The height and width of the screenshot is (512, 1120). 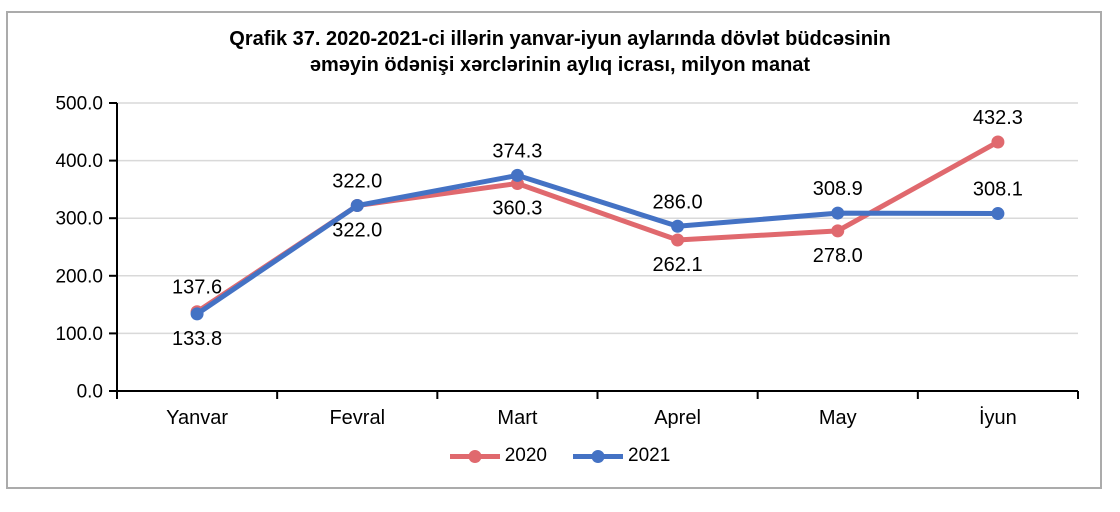 I want to click on y-tick-label: 100.0, so click(x=79, y=334).